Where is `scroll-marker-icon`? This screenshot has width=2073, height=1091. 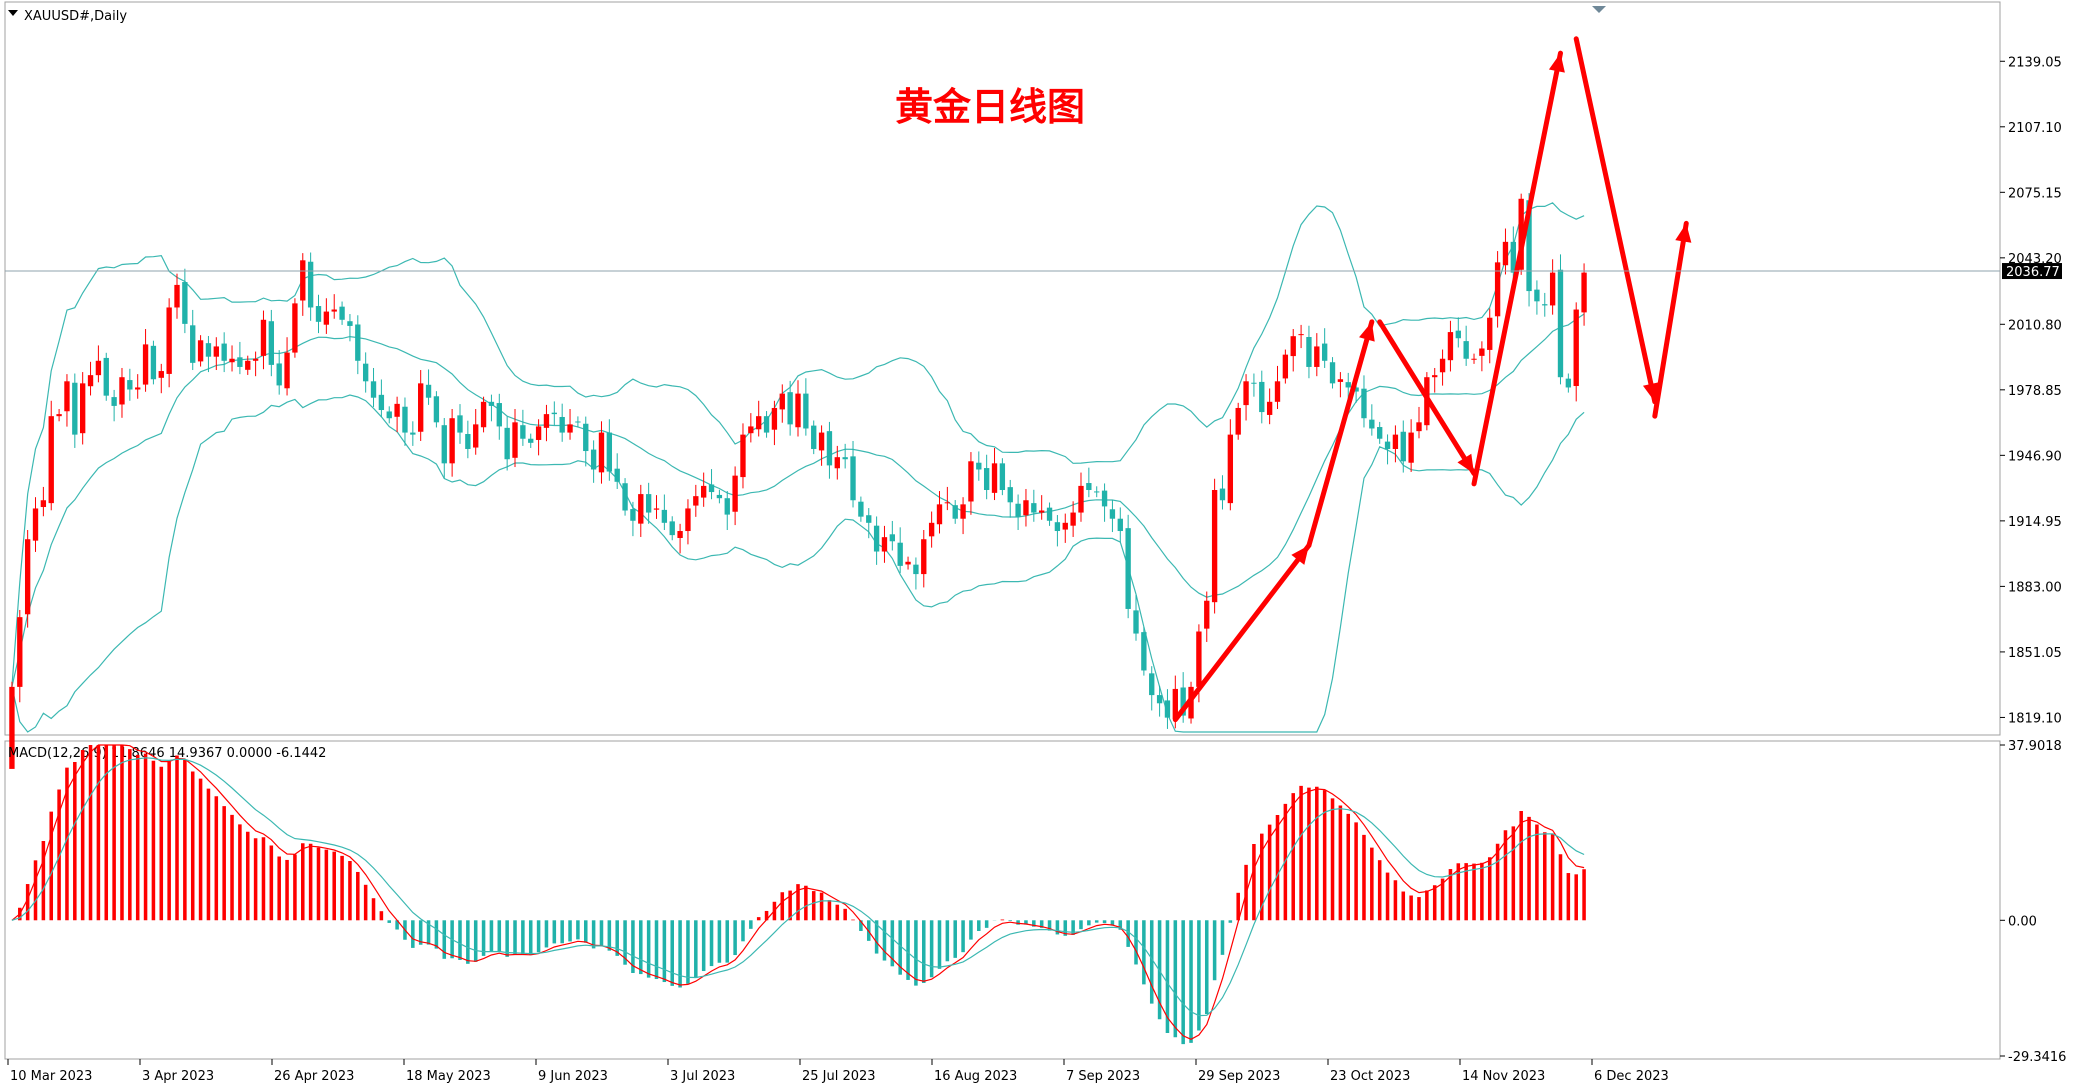
scroll-marker-icon is located at coordinates (1599, 9).